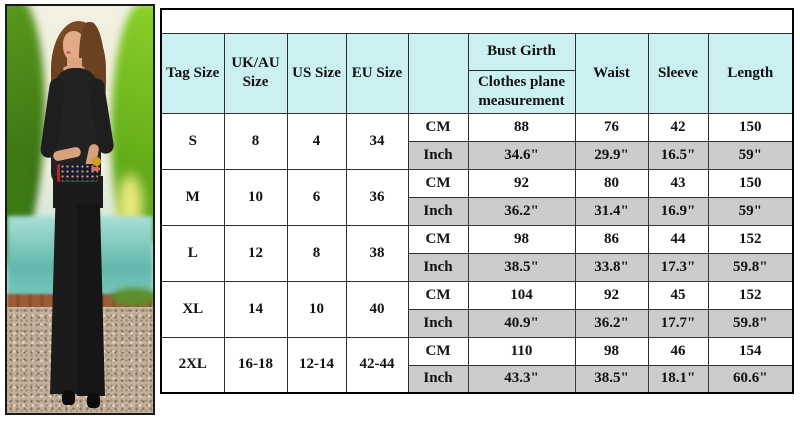  I want to click on table-top-blank-row, so click(477, 21).